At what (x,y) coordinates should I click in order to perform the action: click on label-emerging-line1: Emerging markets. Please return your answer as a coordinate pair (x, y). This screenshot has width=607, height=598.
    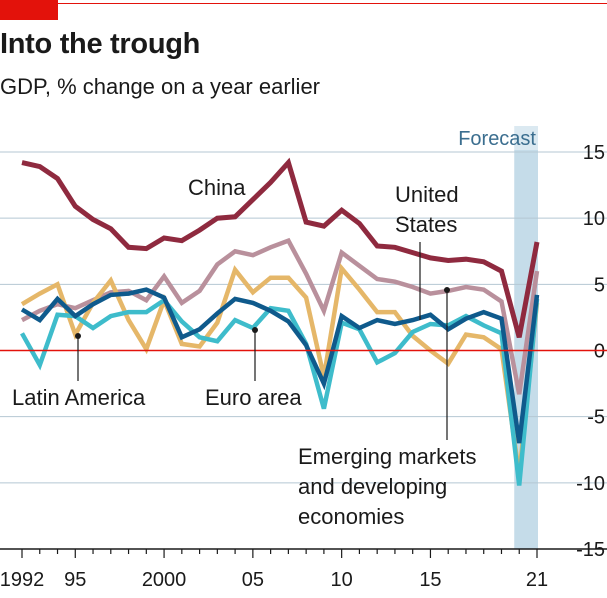
    Looking at the image, I should click on (387, 456).